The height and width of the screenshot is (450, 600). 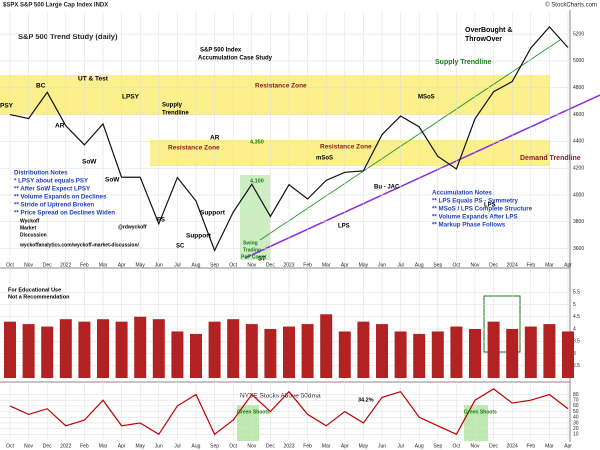 What do you see at coordinates (419, 446) in the screenshot?
I see `x-tick-label: Aug` at bounding box center [419, 446].